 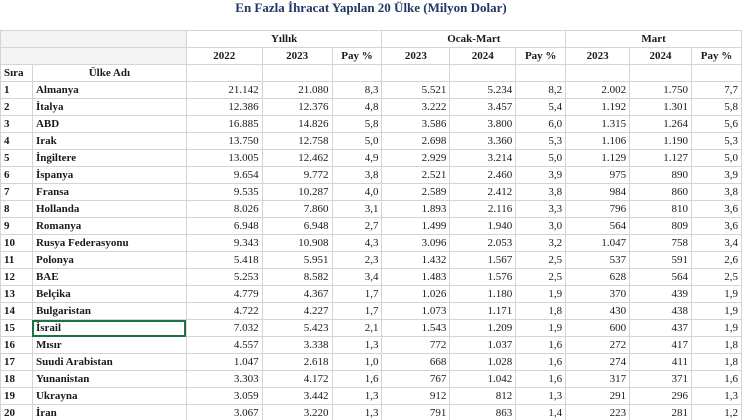 What do you see at coordinates (598, 175) in the screenshot?
I see `value-cell: 975` at bounding box center [598, 175].